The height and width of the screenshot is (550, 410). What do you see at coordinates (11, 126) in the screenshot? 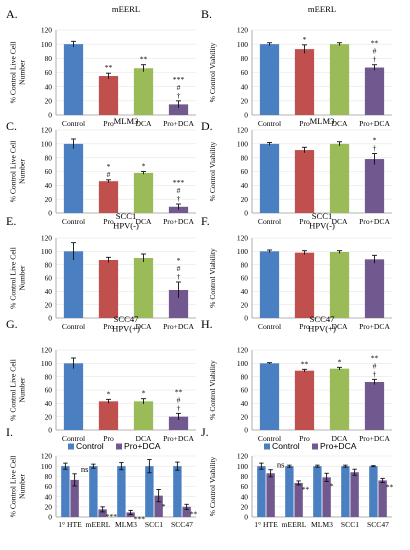
I see `panel-letter: C.` at bounding box center [11, 126].